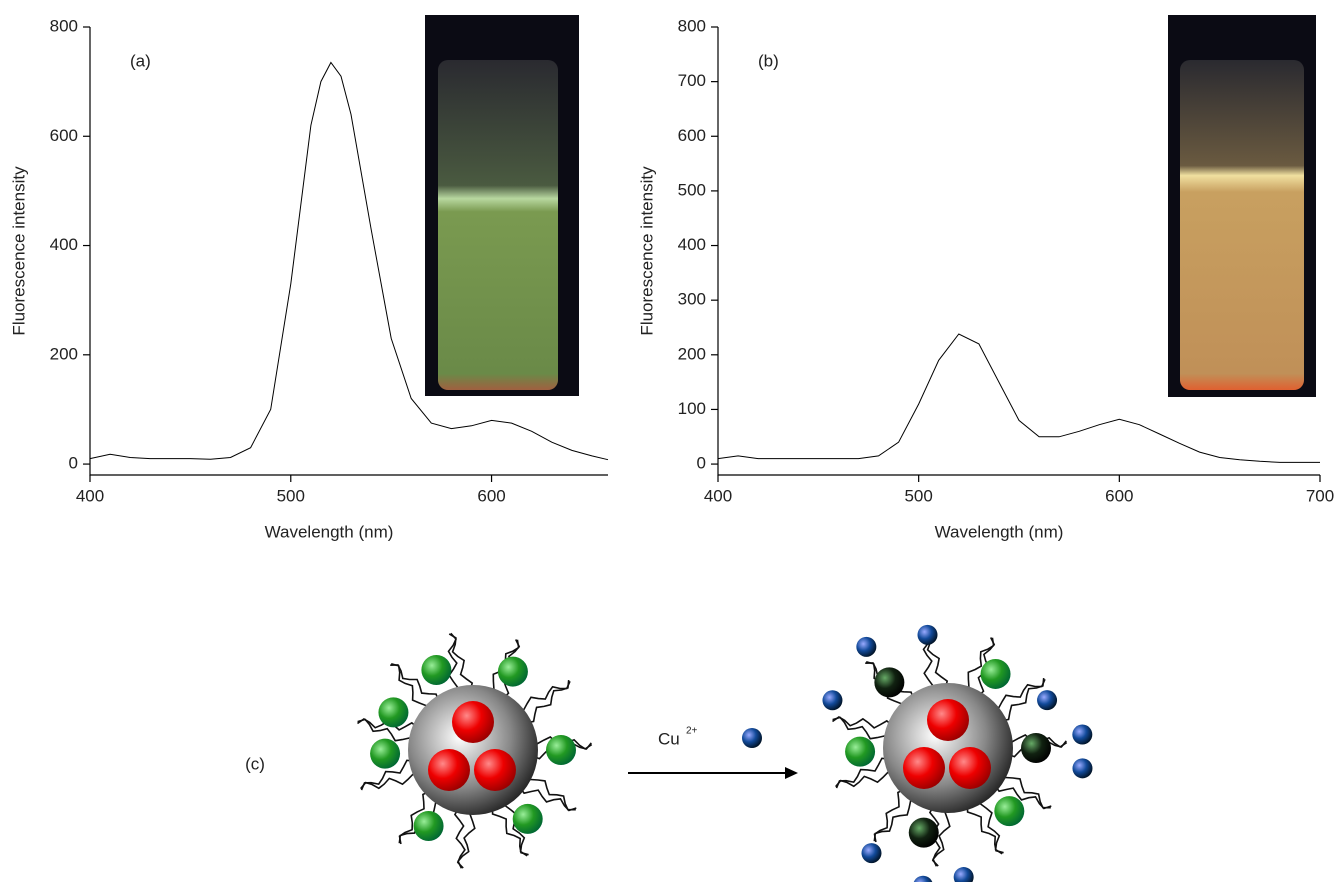 The width and height of the screenshot is (1335, 882). What do you see at coordinates (692, 189) in the screenshot?
I see `y-tick-label: 500` at bounding box center [692, 189].